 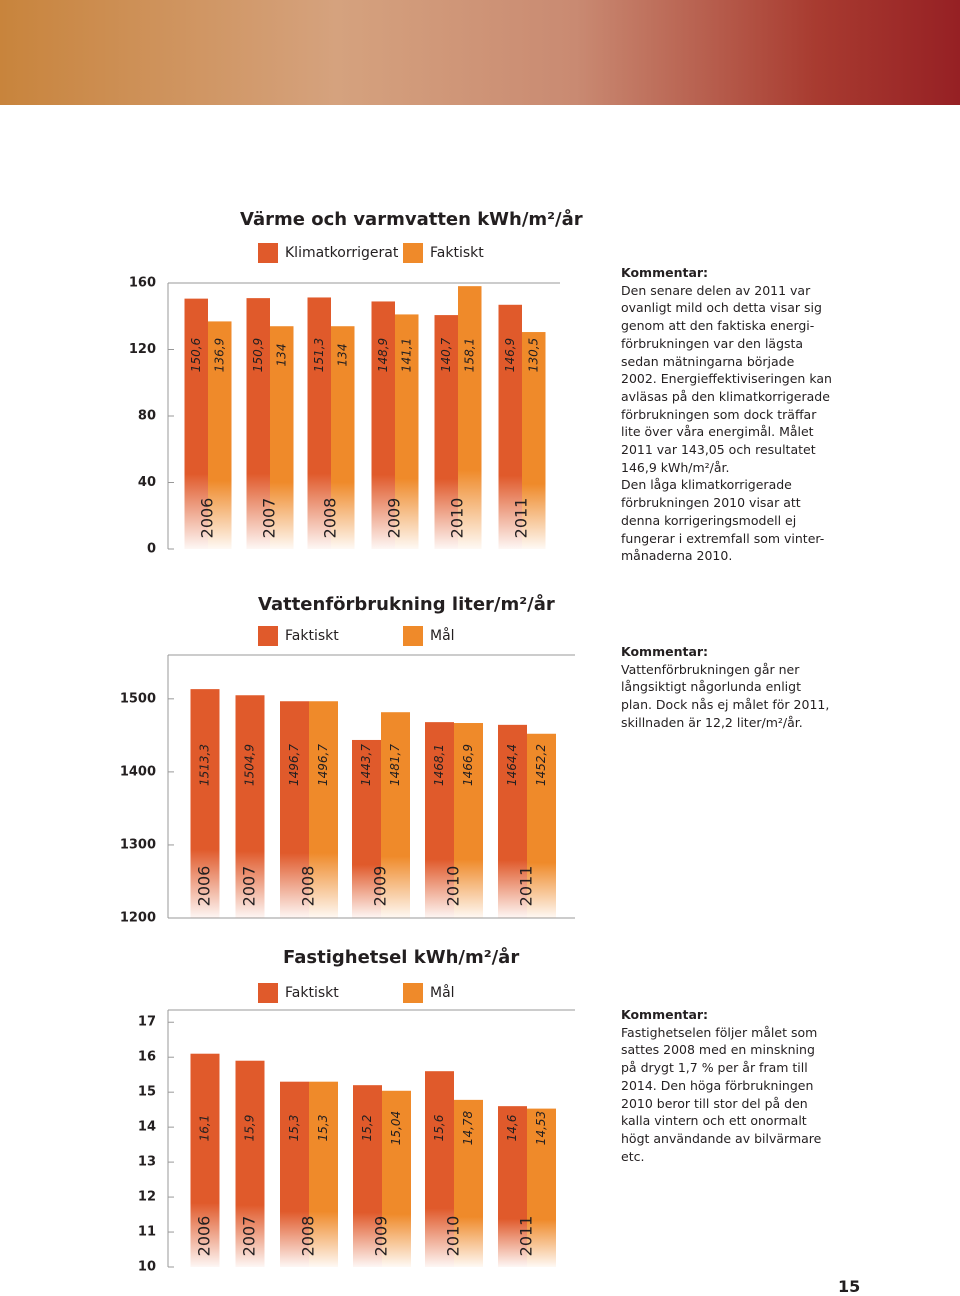 What do you see at coordinates (367, 1128) in the screenshot?
I see `value-label: 15,2` at bounding box center [367, 1128].